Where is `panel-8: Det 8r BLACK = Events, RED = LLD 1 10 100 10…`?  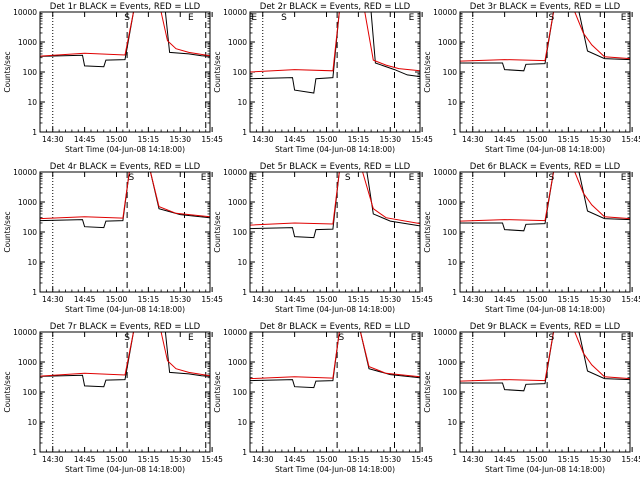 panel-8: Det 8r BLACK = Events, RED = LLD 1 10 100 10… is located at coordinates (323, 398).